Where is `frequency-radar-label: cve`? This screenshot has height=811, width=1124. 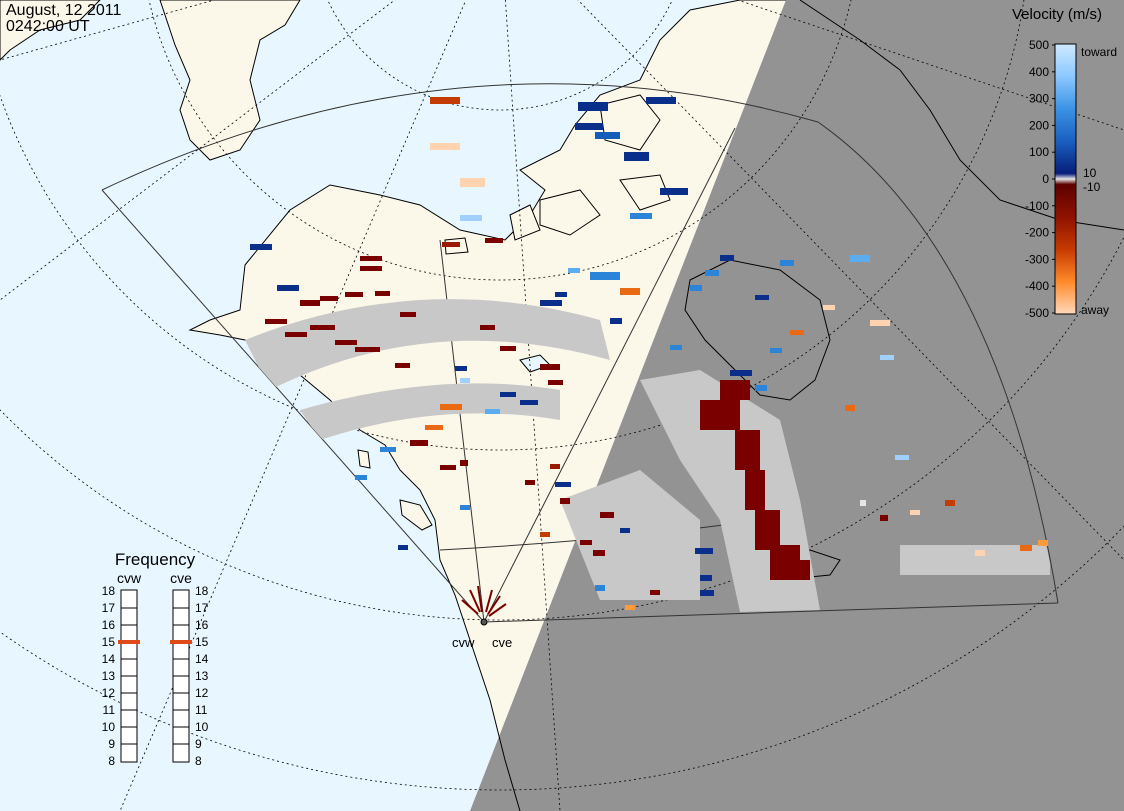 frequency-radar-label: cve is located at coordinates (181, 578).